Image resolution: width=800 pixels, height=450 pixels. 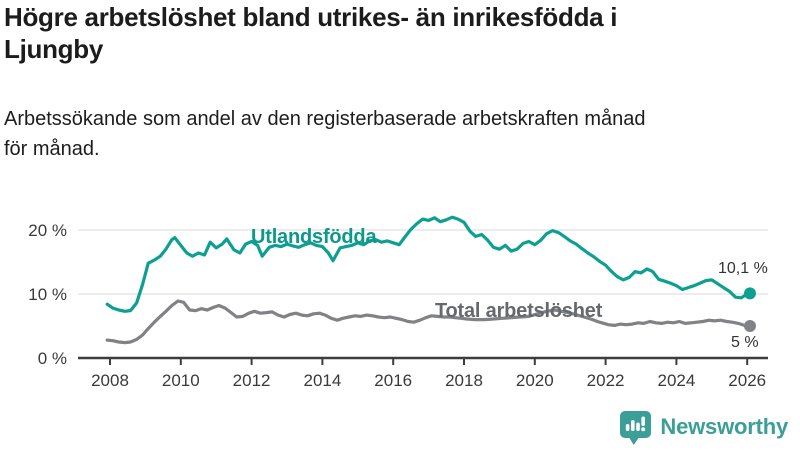 I want to click on x-tick-label: 2018, so click(x=464, y=380).